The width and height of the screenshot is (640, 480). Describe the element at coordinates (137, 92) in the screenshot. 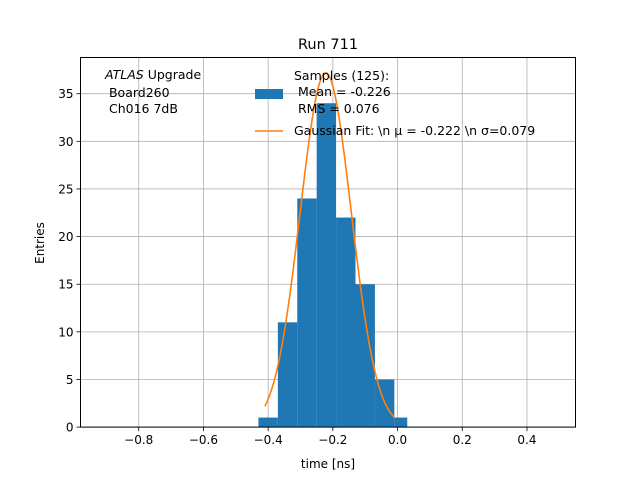

I see `annotation-board: Board260` at that location.